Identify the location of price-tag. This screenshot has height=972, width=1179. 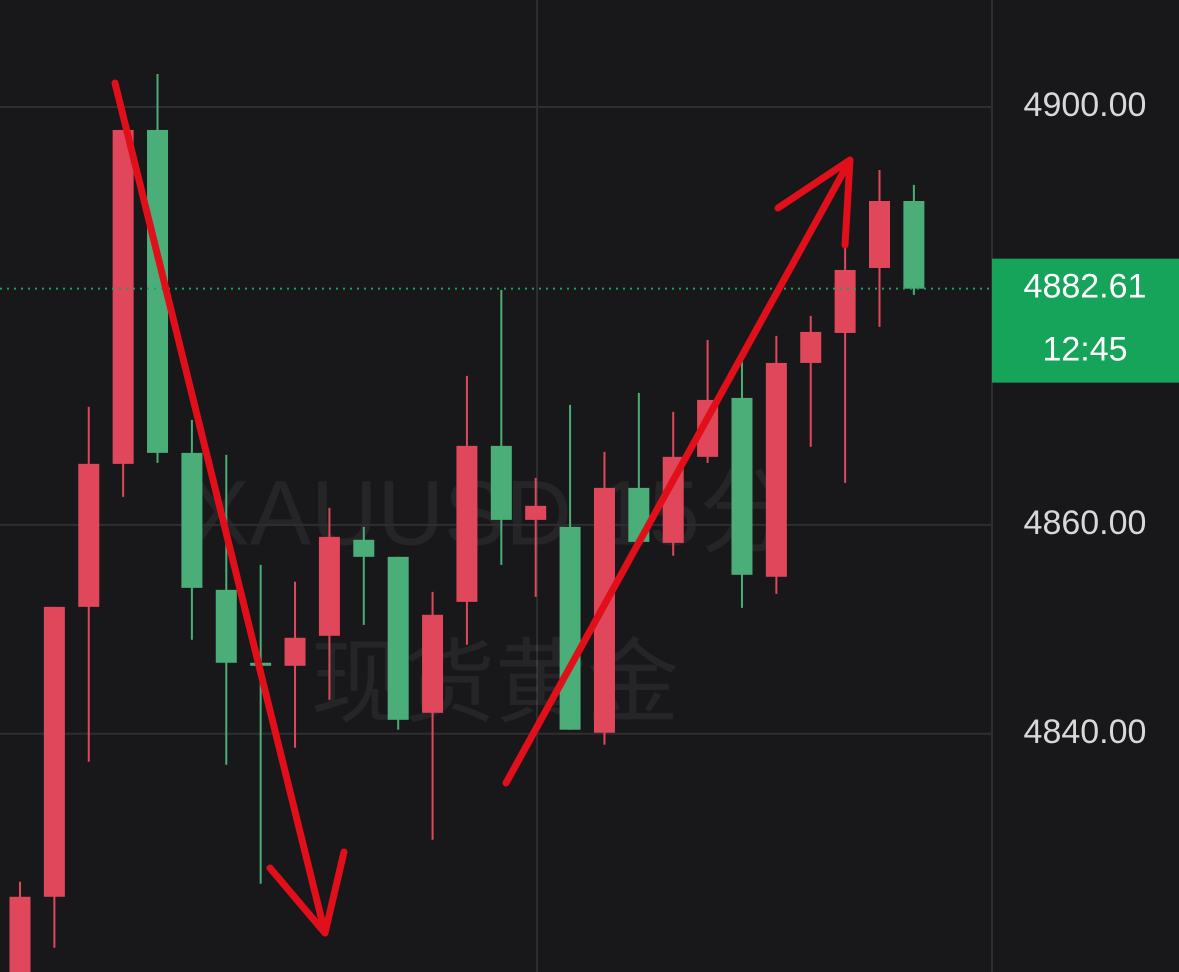
(1085, 320).